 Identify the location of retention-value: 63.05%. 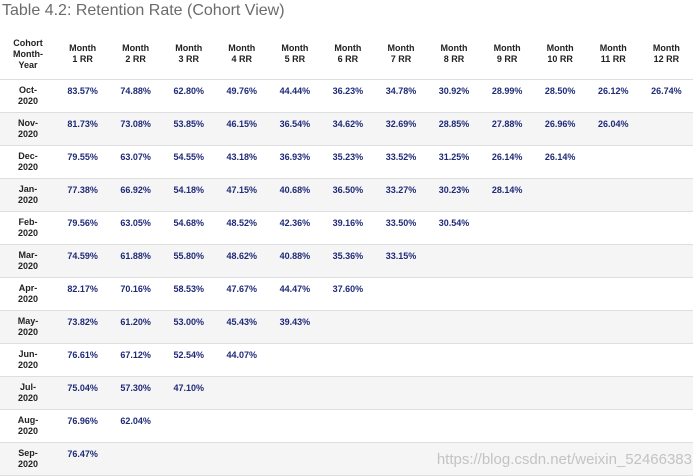
(135, 222).